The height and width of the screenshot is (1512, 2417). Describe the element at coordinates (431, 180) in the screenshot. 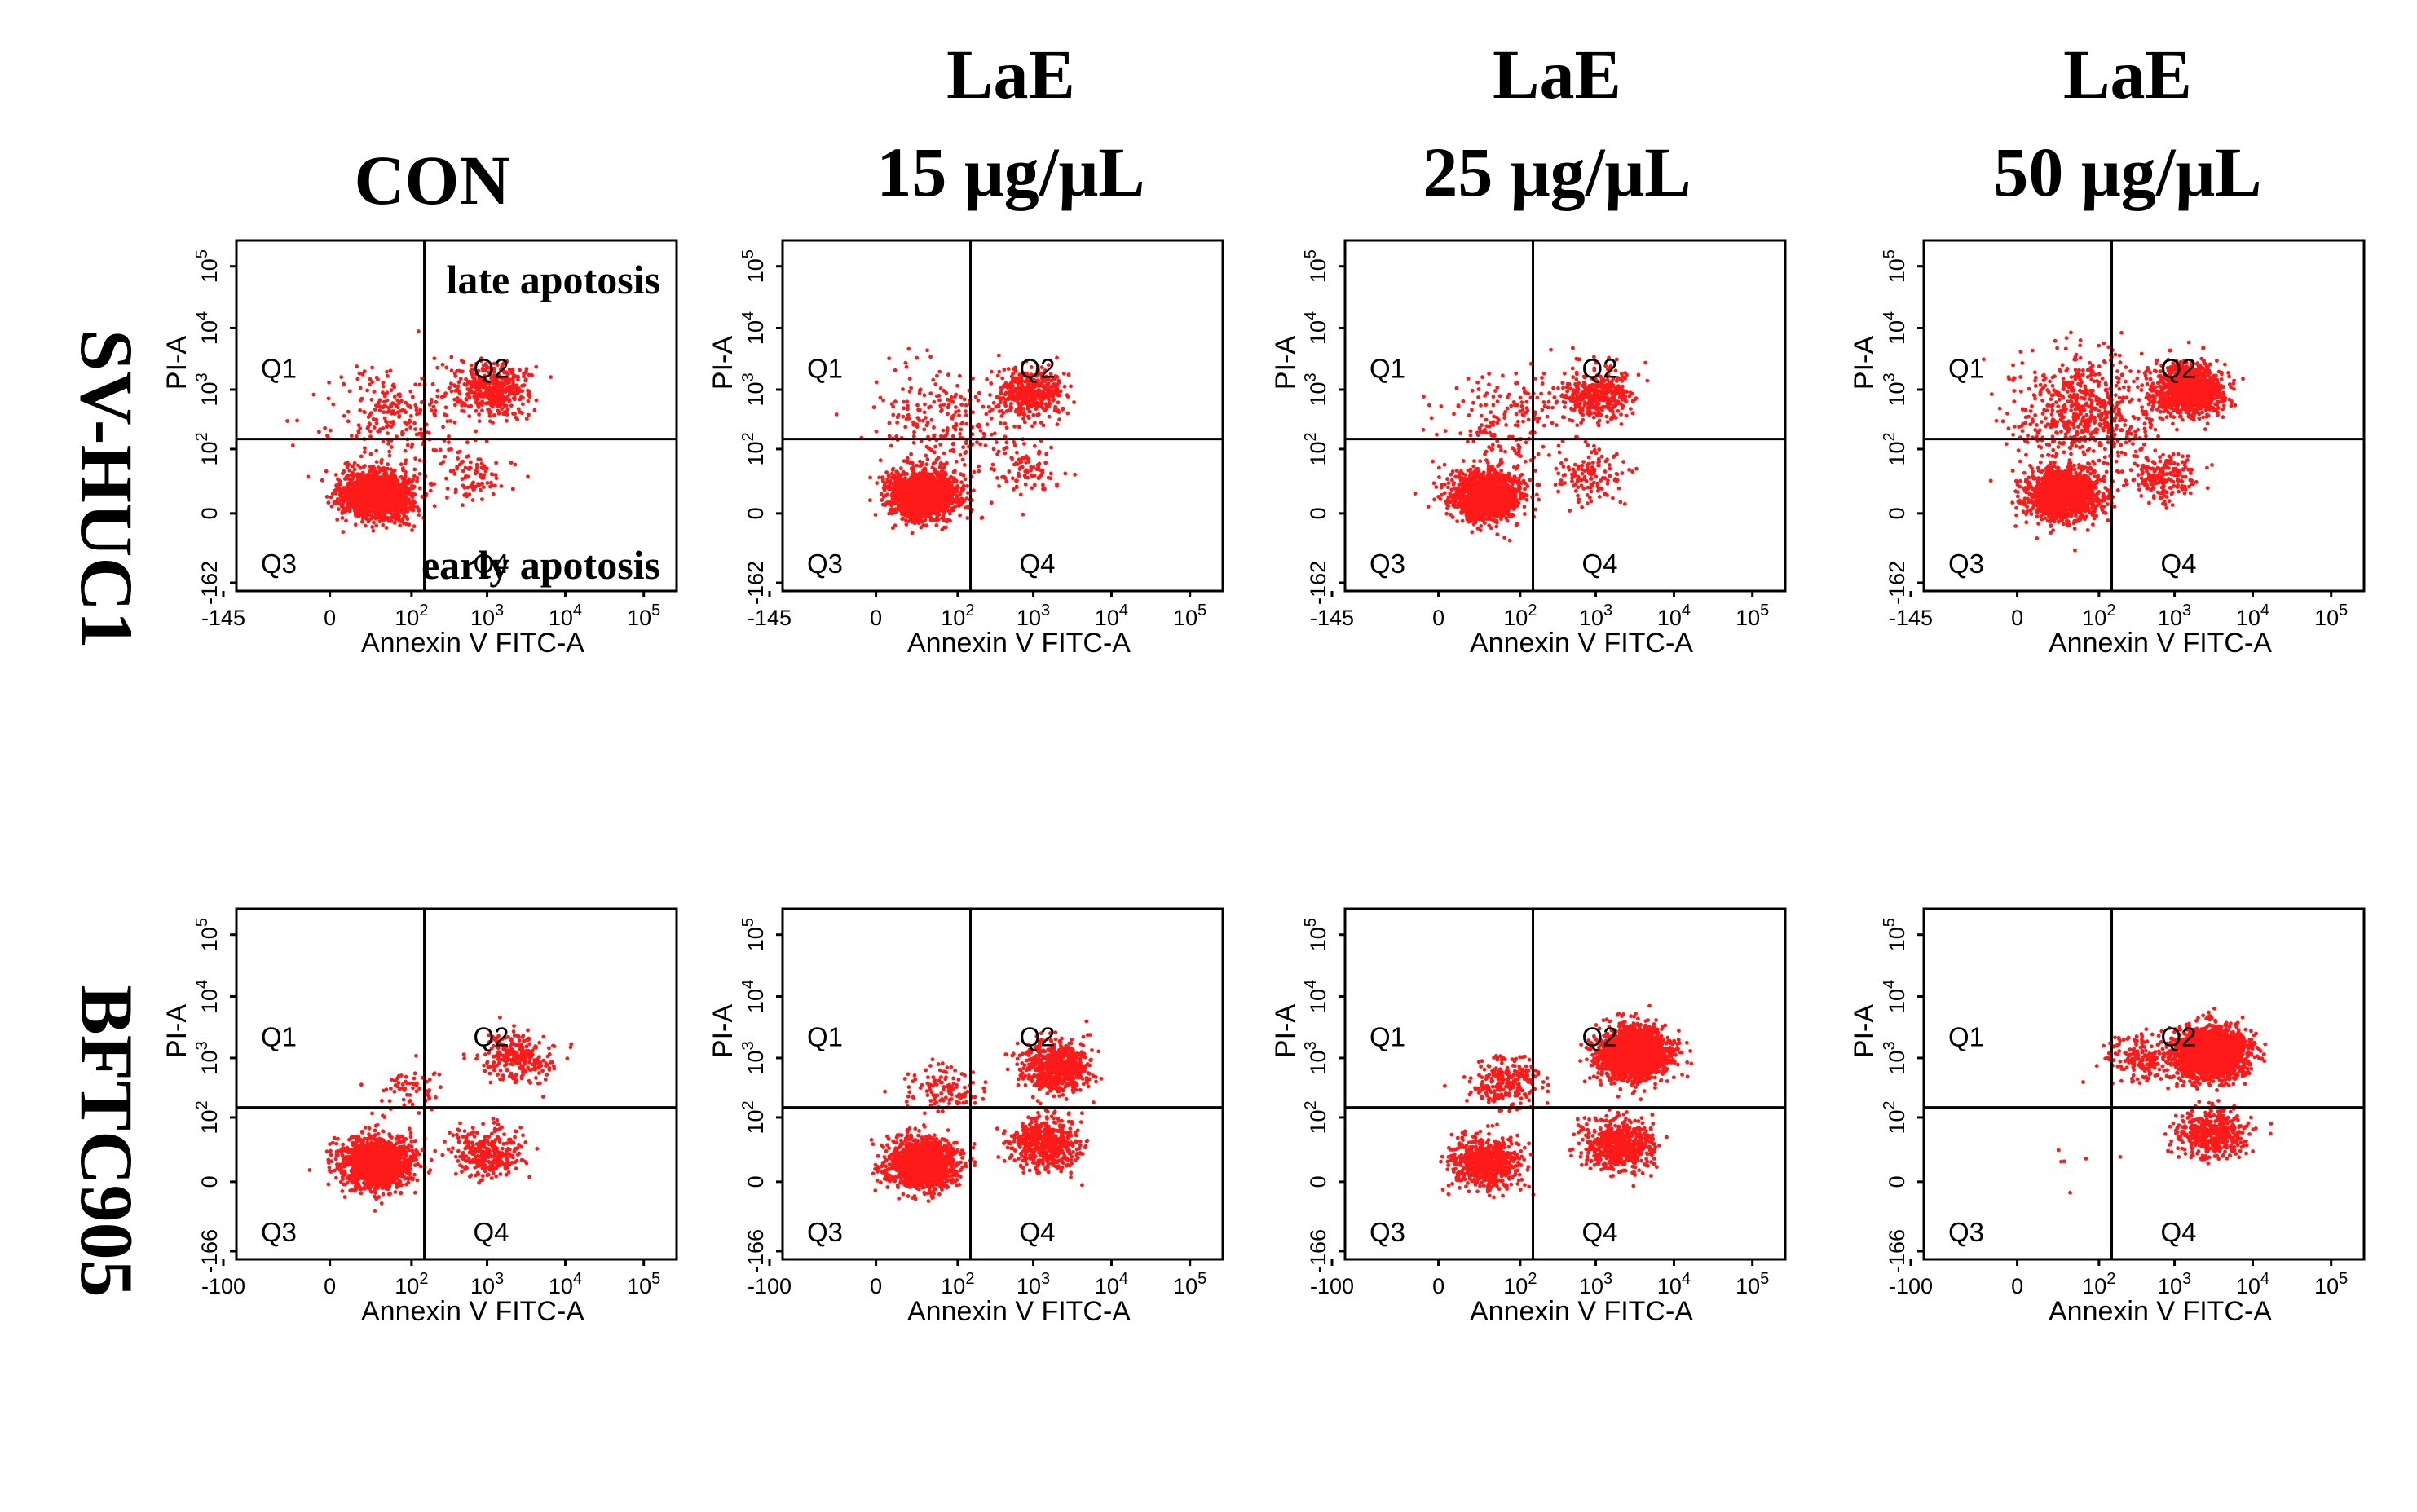

I see `column-header: CON` at that location.